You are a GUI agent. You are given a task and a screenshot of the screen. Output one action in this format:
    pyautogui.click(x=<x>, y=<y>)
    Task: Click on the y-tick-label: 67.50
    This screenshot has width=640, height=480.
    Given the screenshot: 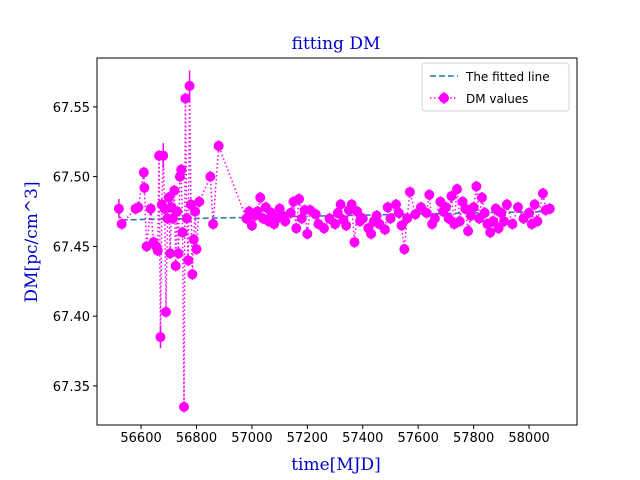 What is the action you would take?
    pyautogui.click(x=71, y=178)
    